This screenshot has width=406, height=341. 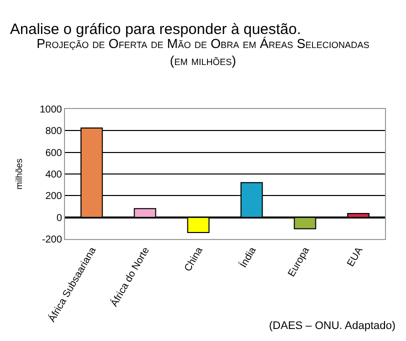 What do you see at coordinates (156, 29) in the screenshot?
I see `text: Analise o gráfico para responder à questão.` at bounding box center [156, 29].